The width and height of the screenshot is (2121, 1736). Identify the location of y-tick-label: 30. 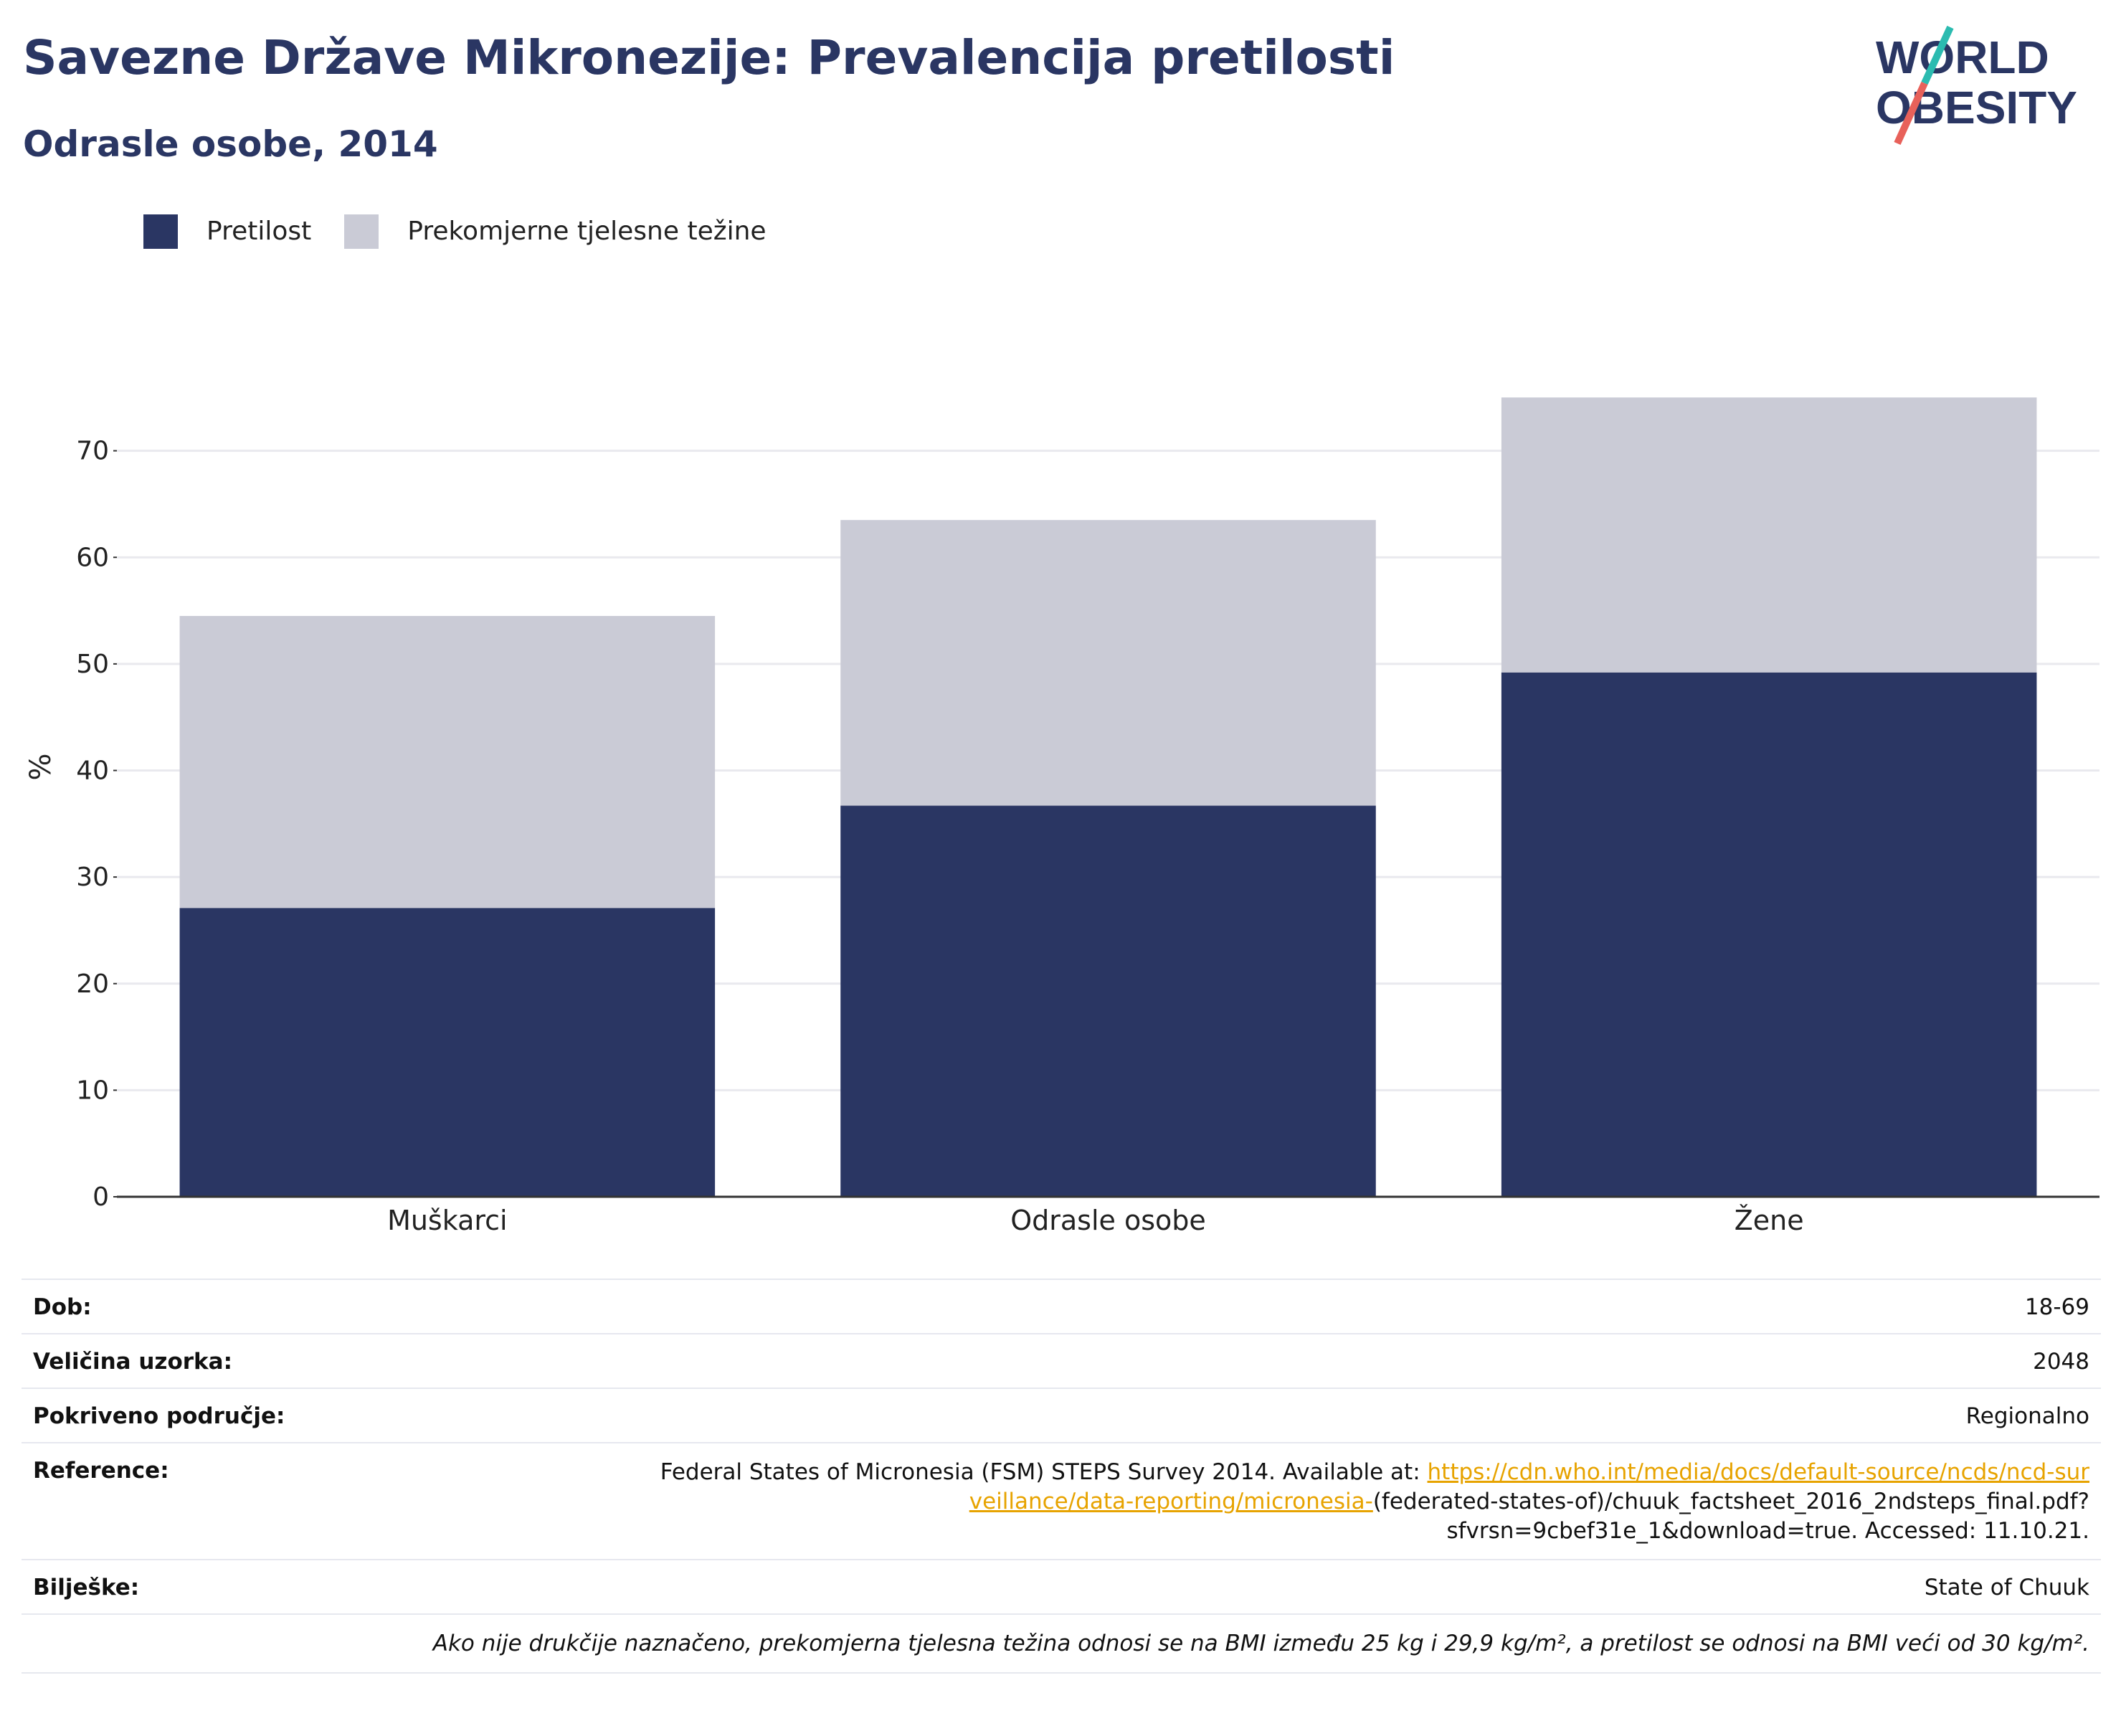
(92, 878).